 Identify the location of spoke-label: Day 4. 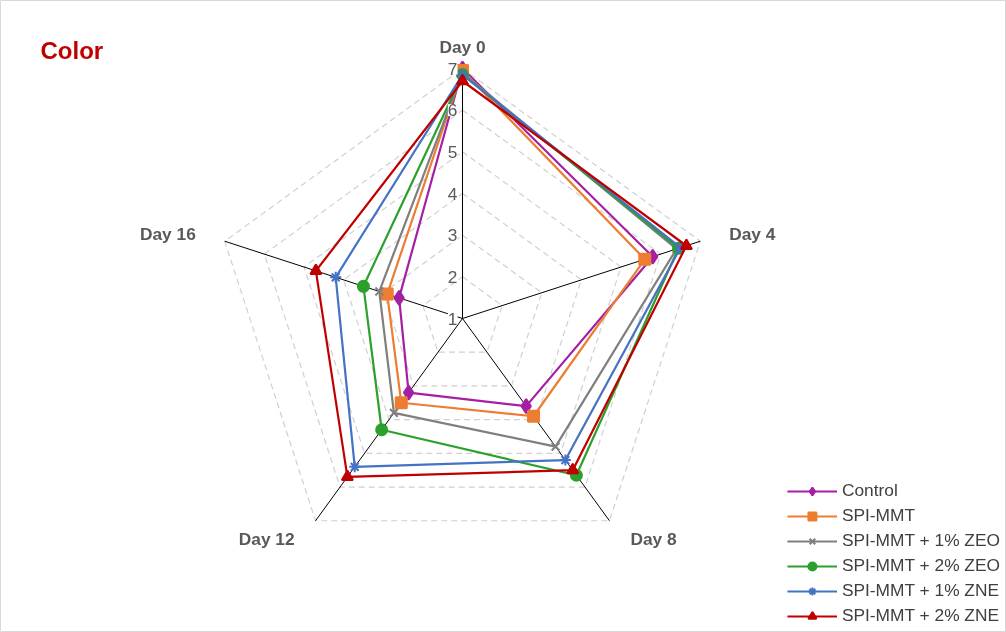
(752, 234).